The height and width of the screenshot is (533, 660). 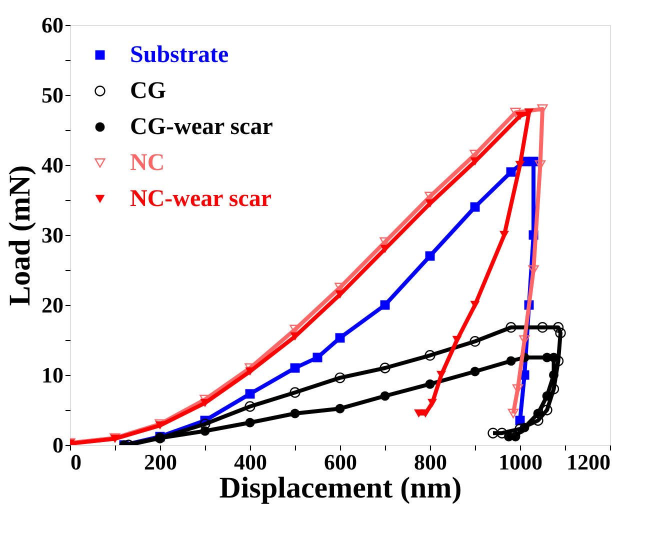 What do you see at coordinates (180, 55) in the screenshot?
I see `legend-label: Substrate` at bounding box center [180, 55].